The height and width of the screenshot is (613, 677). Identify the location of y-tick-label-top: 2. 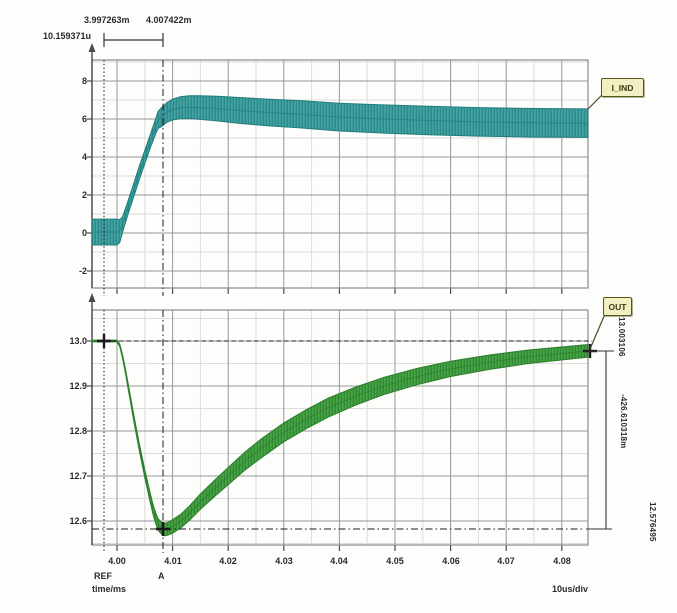
(84, 195).